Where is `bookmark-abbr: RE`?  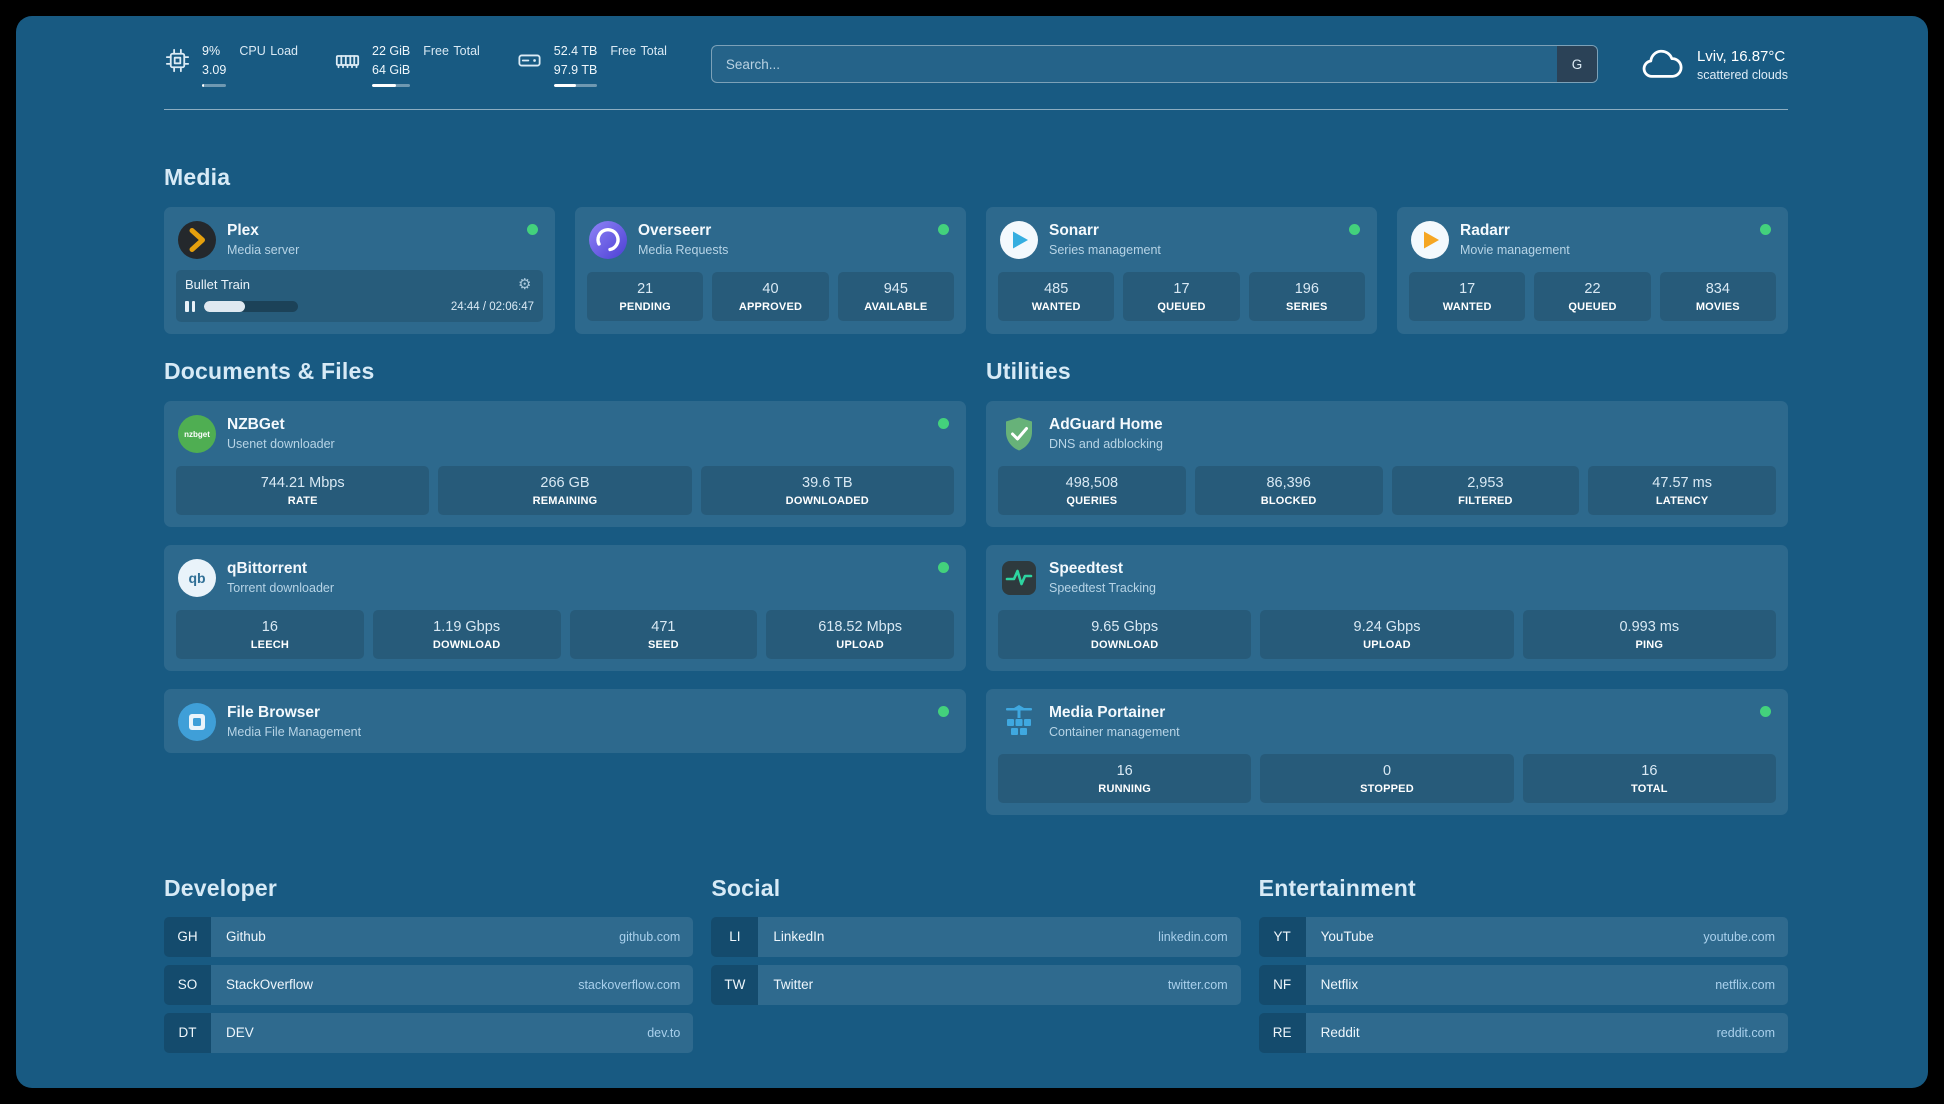 bookmark-abbr: RE is located at coordinates (1282, 1032).